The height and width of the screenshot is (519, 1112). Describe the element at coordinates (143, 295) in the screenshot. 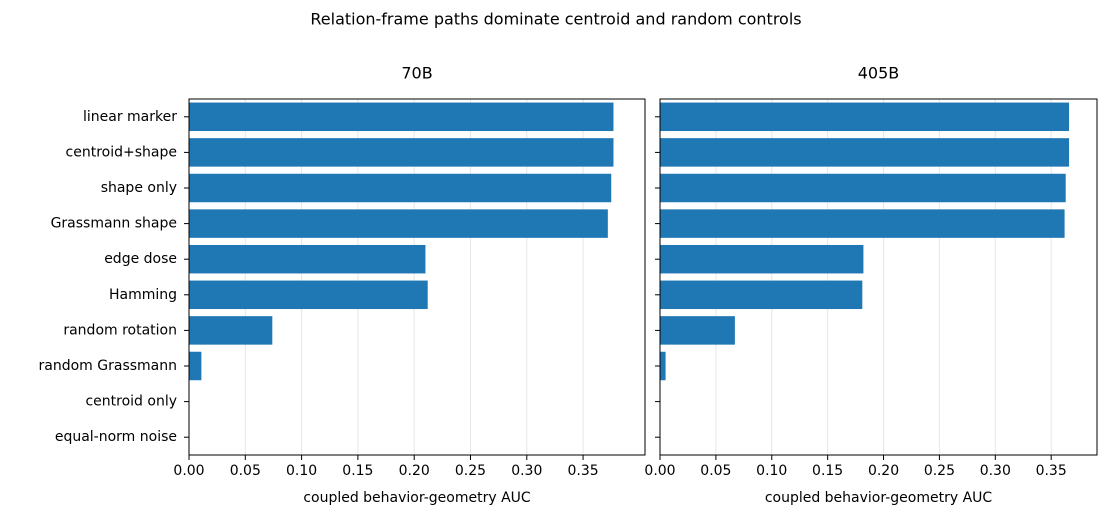

I see `y-tick-label: Hamming` at that location.